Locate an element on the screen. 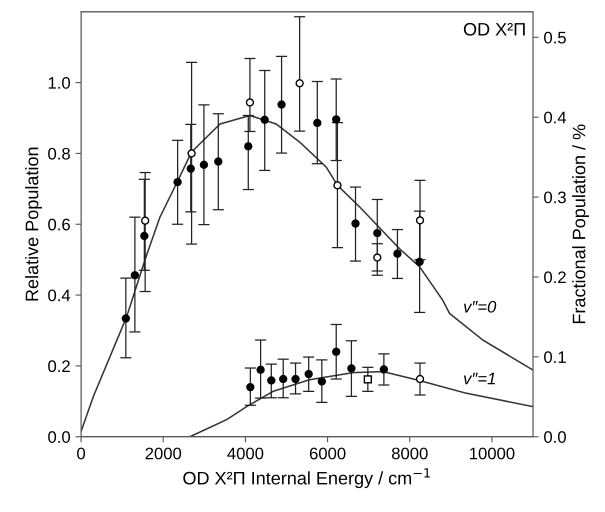 Image resolution: width=605 pixels, height=512 pixels. x-tick-label: 6000 is located at coordinates (328, 454).